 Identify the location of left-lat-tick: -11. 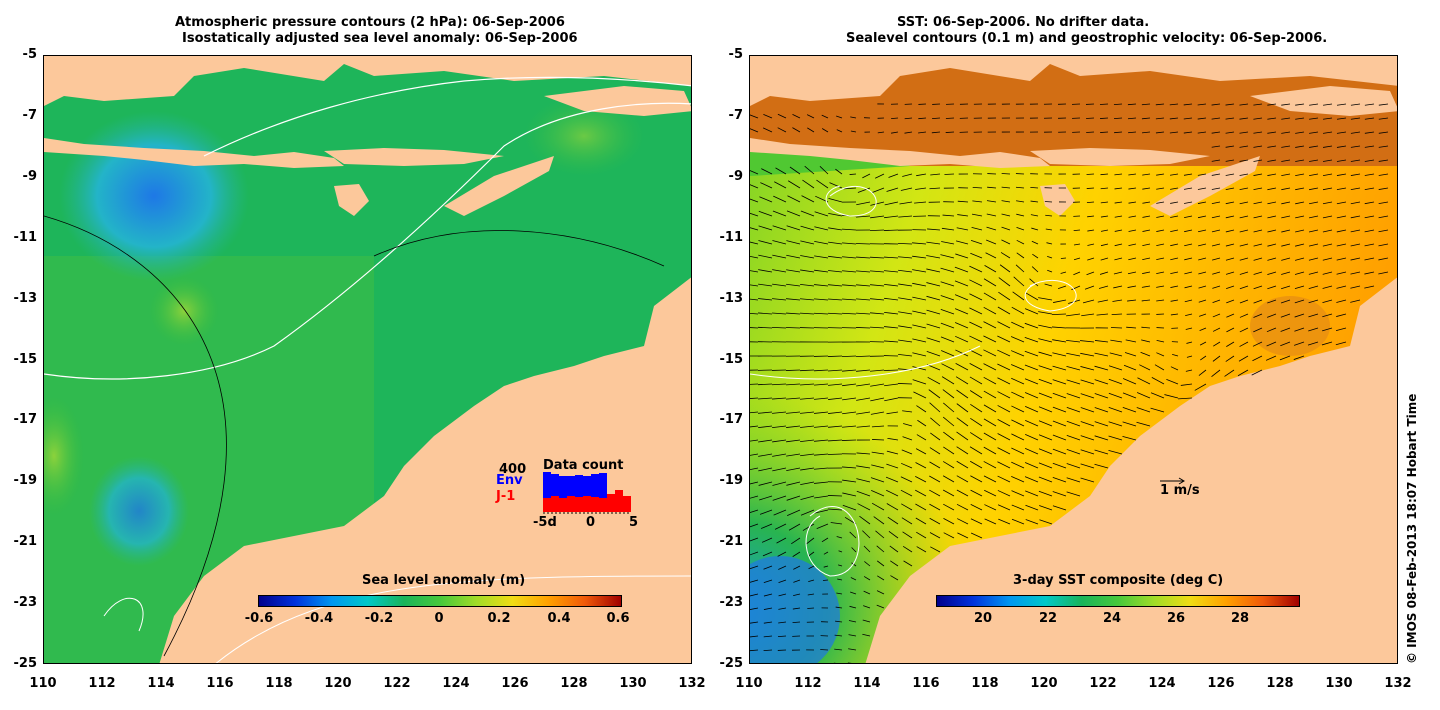
(25, 237).